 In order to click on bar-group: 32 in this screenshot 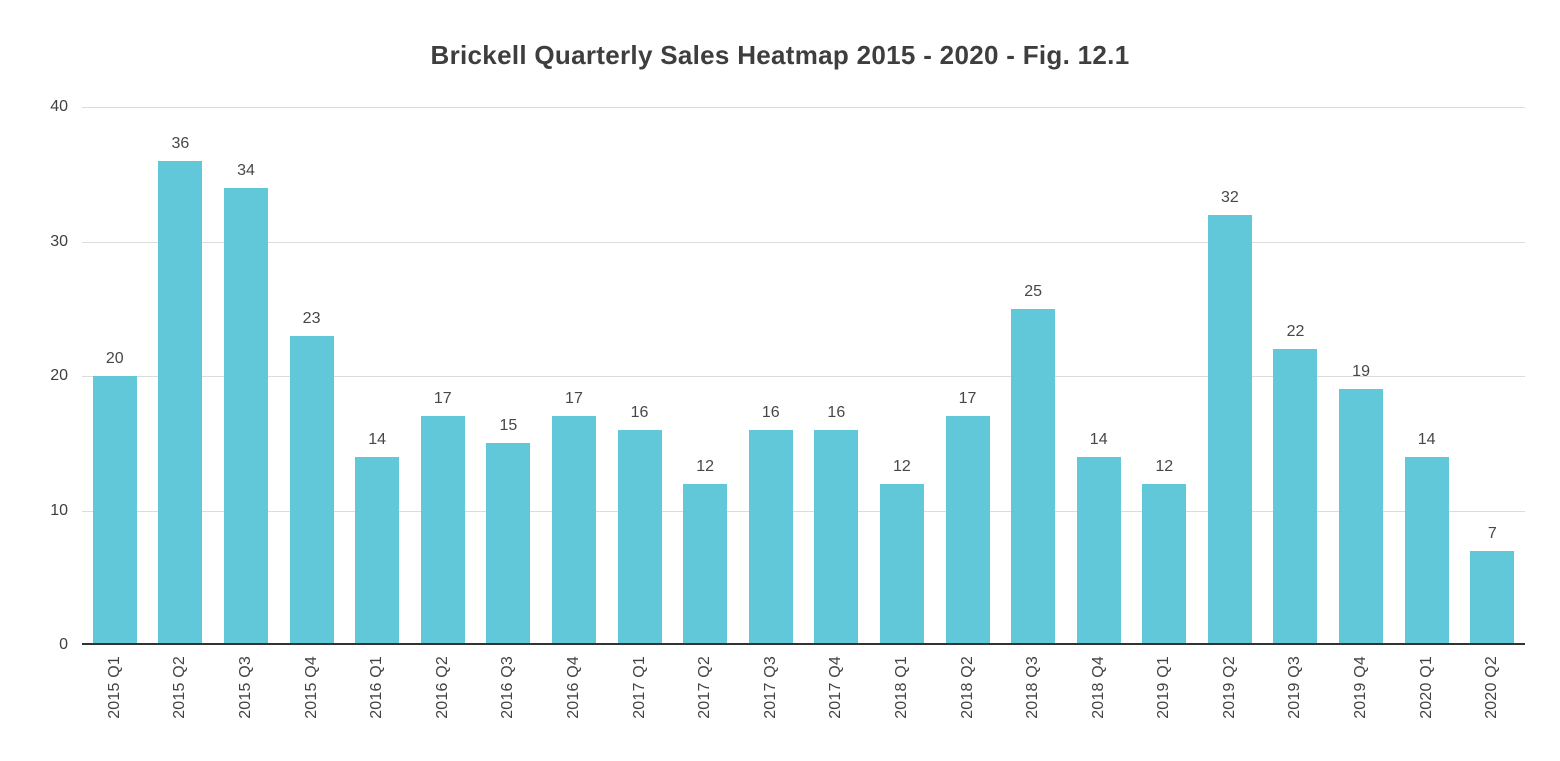, I will do `click(1230, 376)`.